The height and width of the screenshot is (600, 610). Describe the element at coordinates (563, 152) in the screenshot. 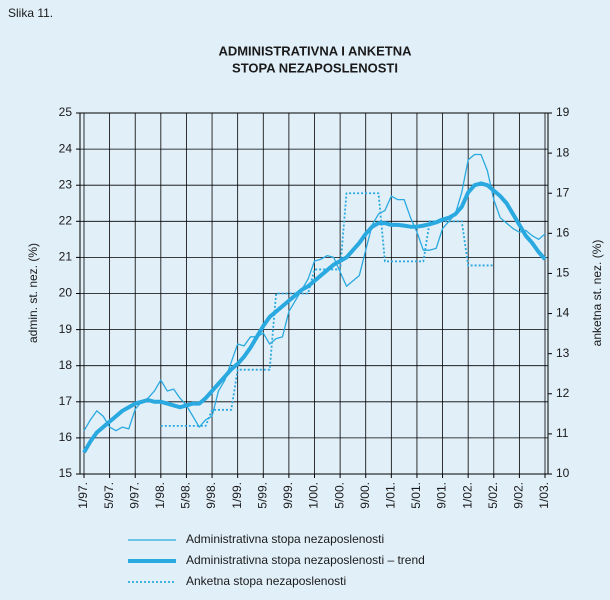

I see `y2-tick-label: 18` at that location.